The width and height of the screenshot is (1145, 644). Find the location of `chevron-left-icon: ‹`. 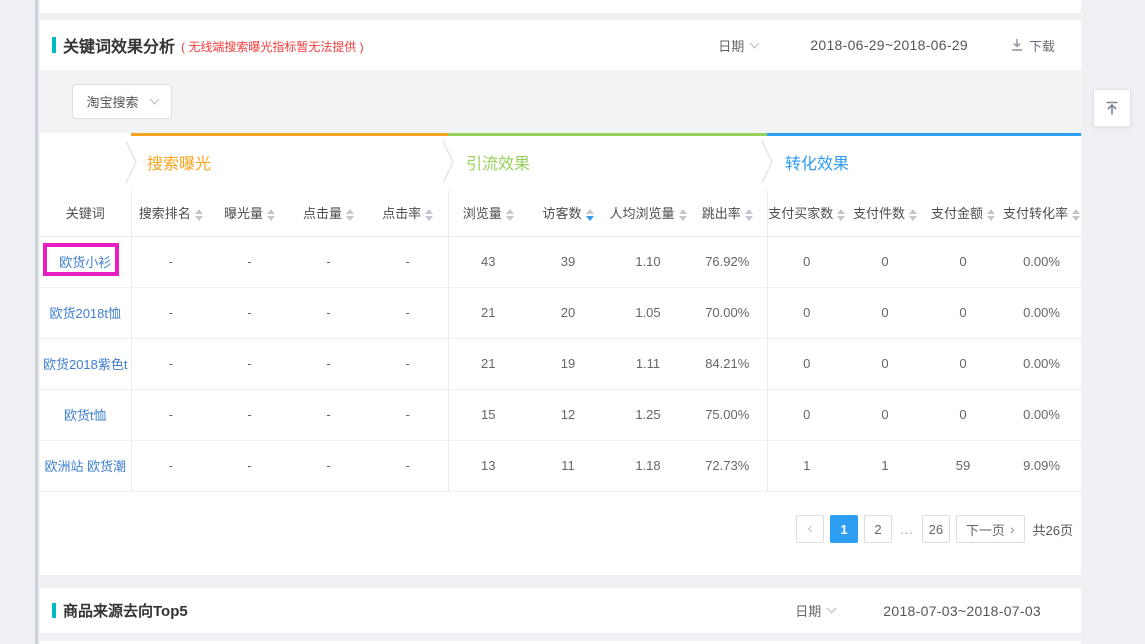

chevron-left-icon: ‹ is located at coordinates (810, 528).